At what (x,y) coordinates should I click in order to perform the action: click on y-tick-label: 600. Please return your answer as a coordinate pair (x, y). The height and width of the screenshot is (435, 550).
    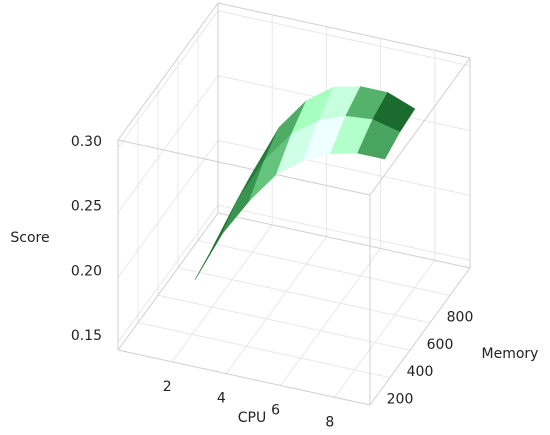
    Looking at the image, I should click on (440, 345).